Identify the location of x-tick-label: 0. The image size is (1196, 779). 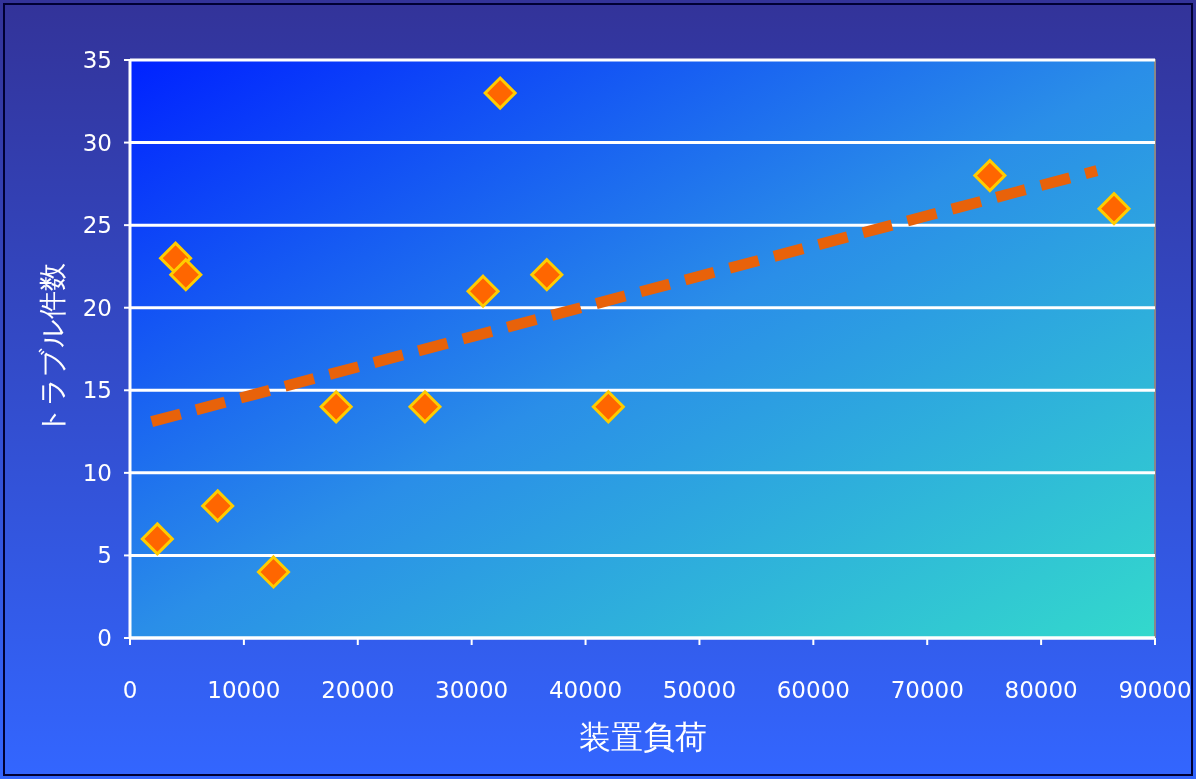
(130, 690).